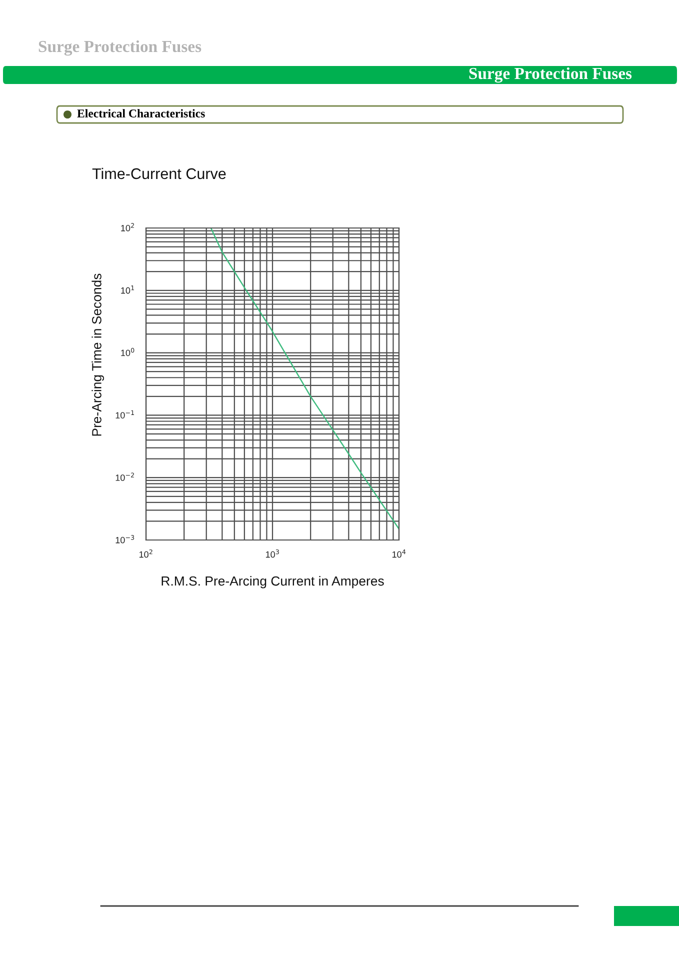 The image size is (679, 960). I want to click on y-tick-label: 10$^{1}$, so click(127, 290).